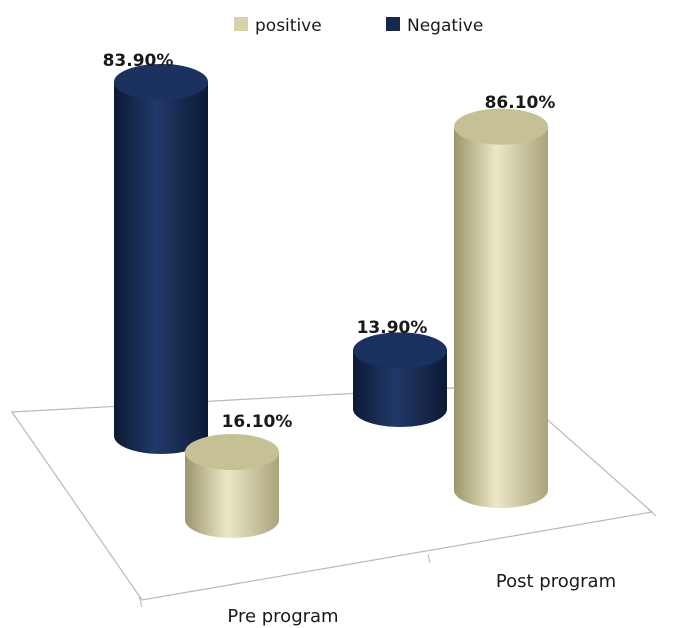 The image size is (682, 628). I want to click on bar-positive-post-program, so click(501, 308).